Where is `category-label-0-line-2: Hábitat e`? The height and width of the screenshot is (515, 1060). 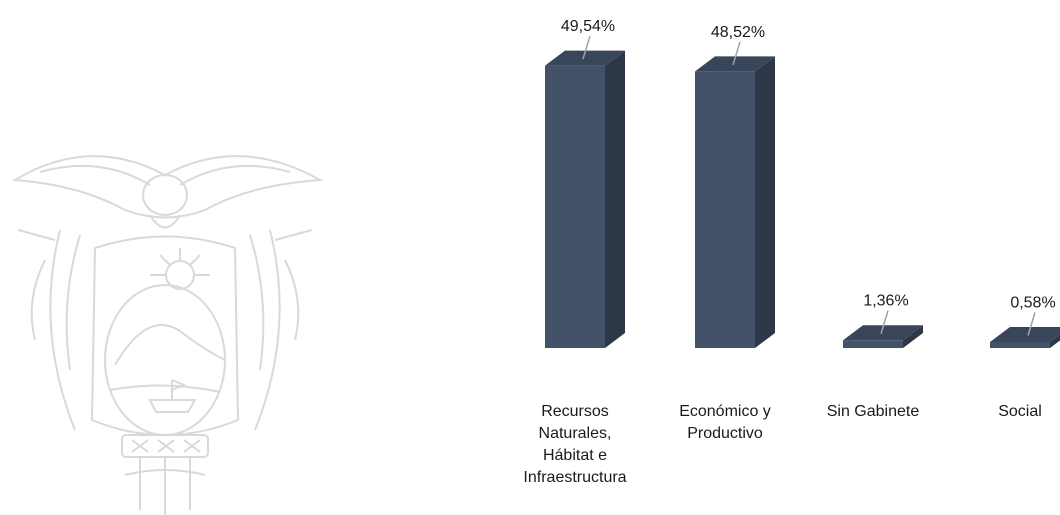 category-label-0-line-2: Hábitat e is located at coordinates (575, 455).